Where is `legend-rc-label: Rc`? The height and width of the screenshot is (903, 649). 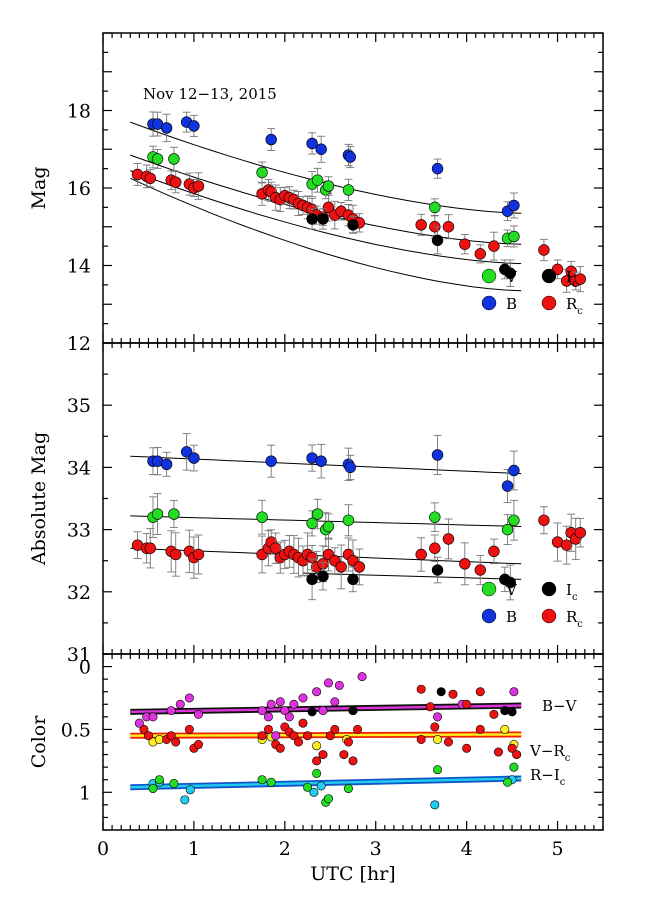
legend-rc-label: Rc is located at coordinates (574, 306).